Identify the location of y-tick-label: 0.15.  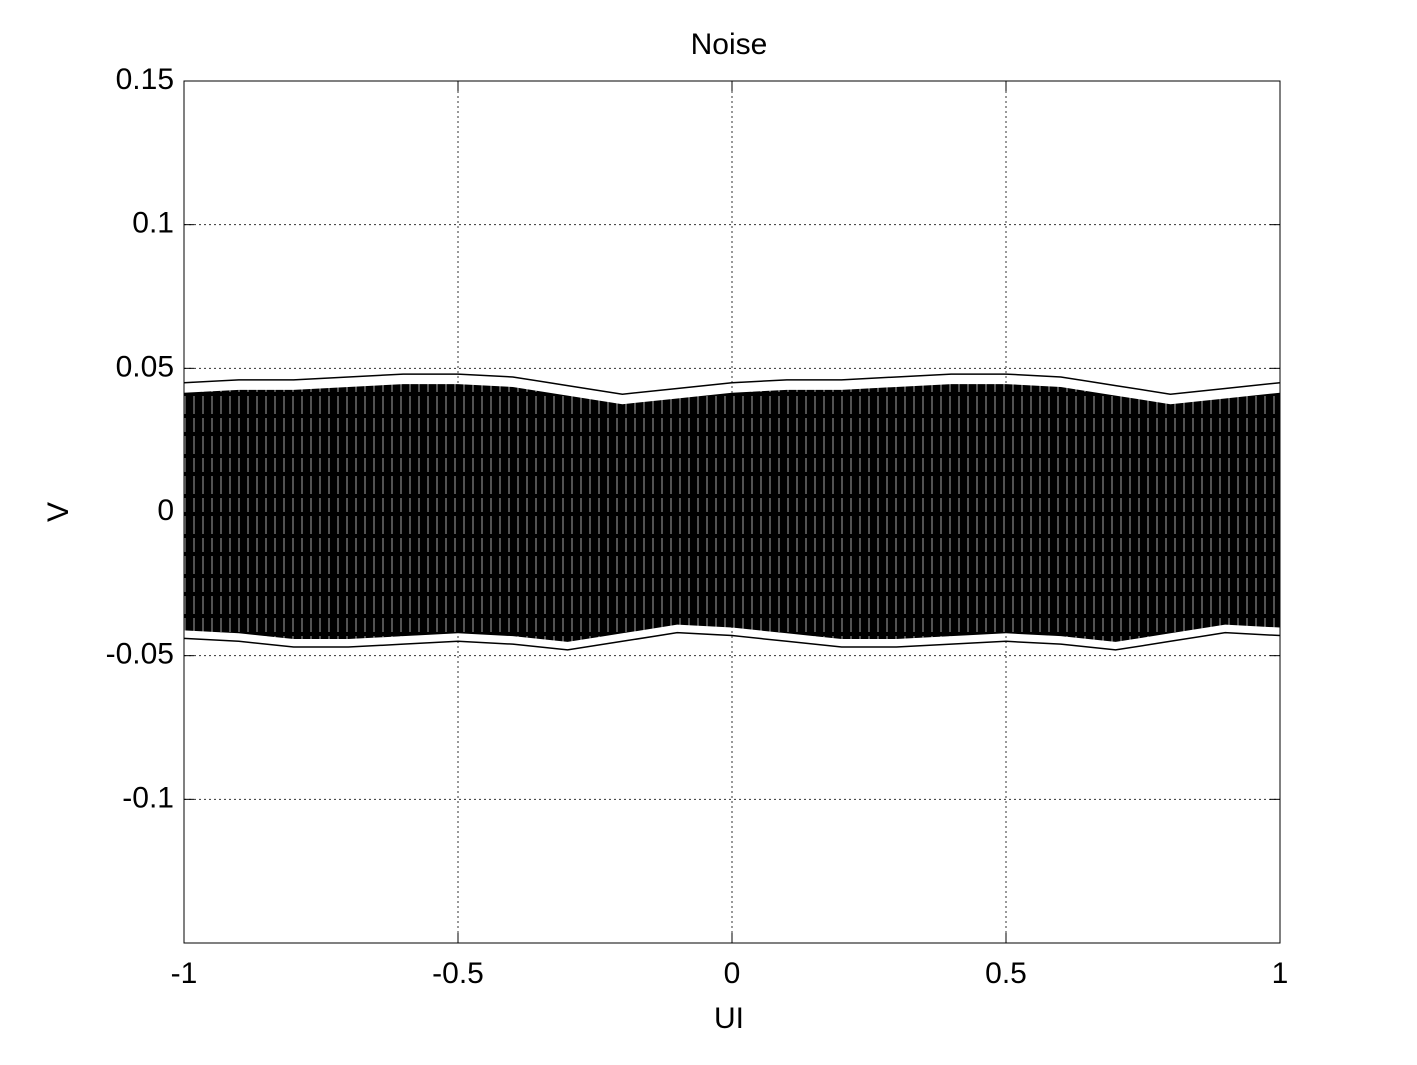
(145, 79).